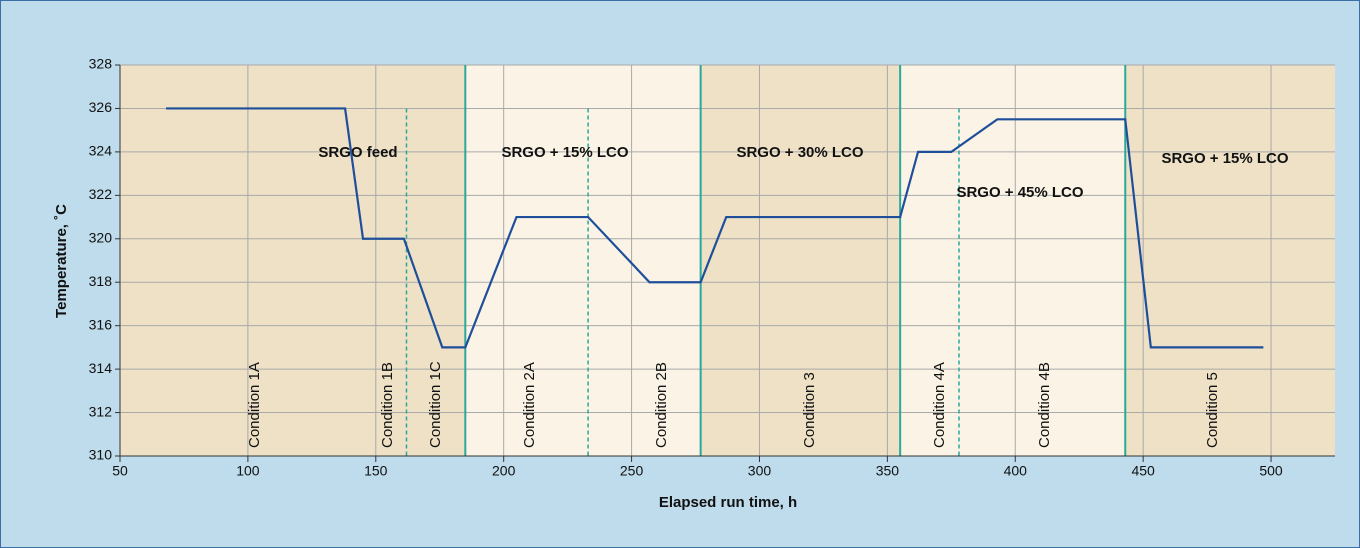 The image size is (1360, 548). What do you see at coordinates (728, 502) in the screenshot?
I see `x-axis-title: Elapsed run time, h` at bounding box center [728, 502].